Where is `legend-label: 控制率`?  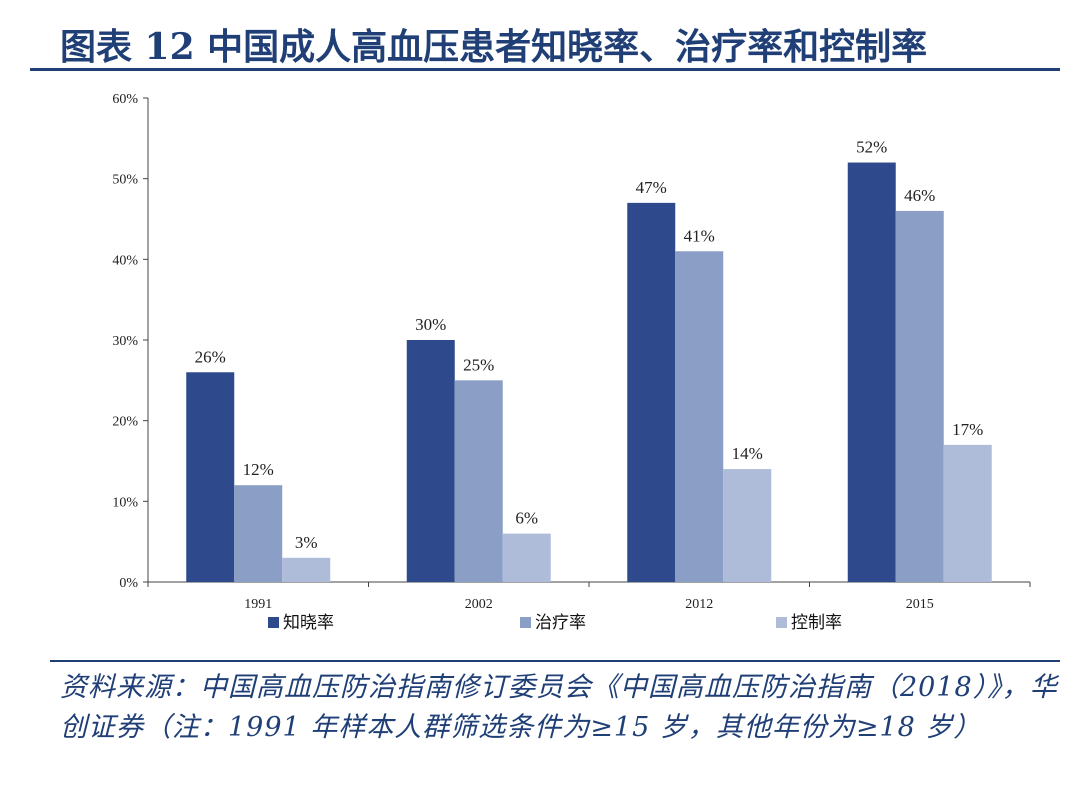 legend-label: 控制率 is located at coordinates (816, 623).